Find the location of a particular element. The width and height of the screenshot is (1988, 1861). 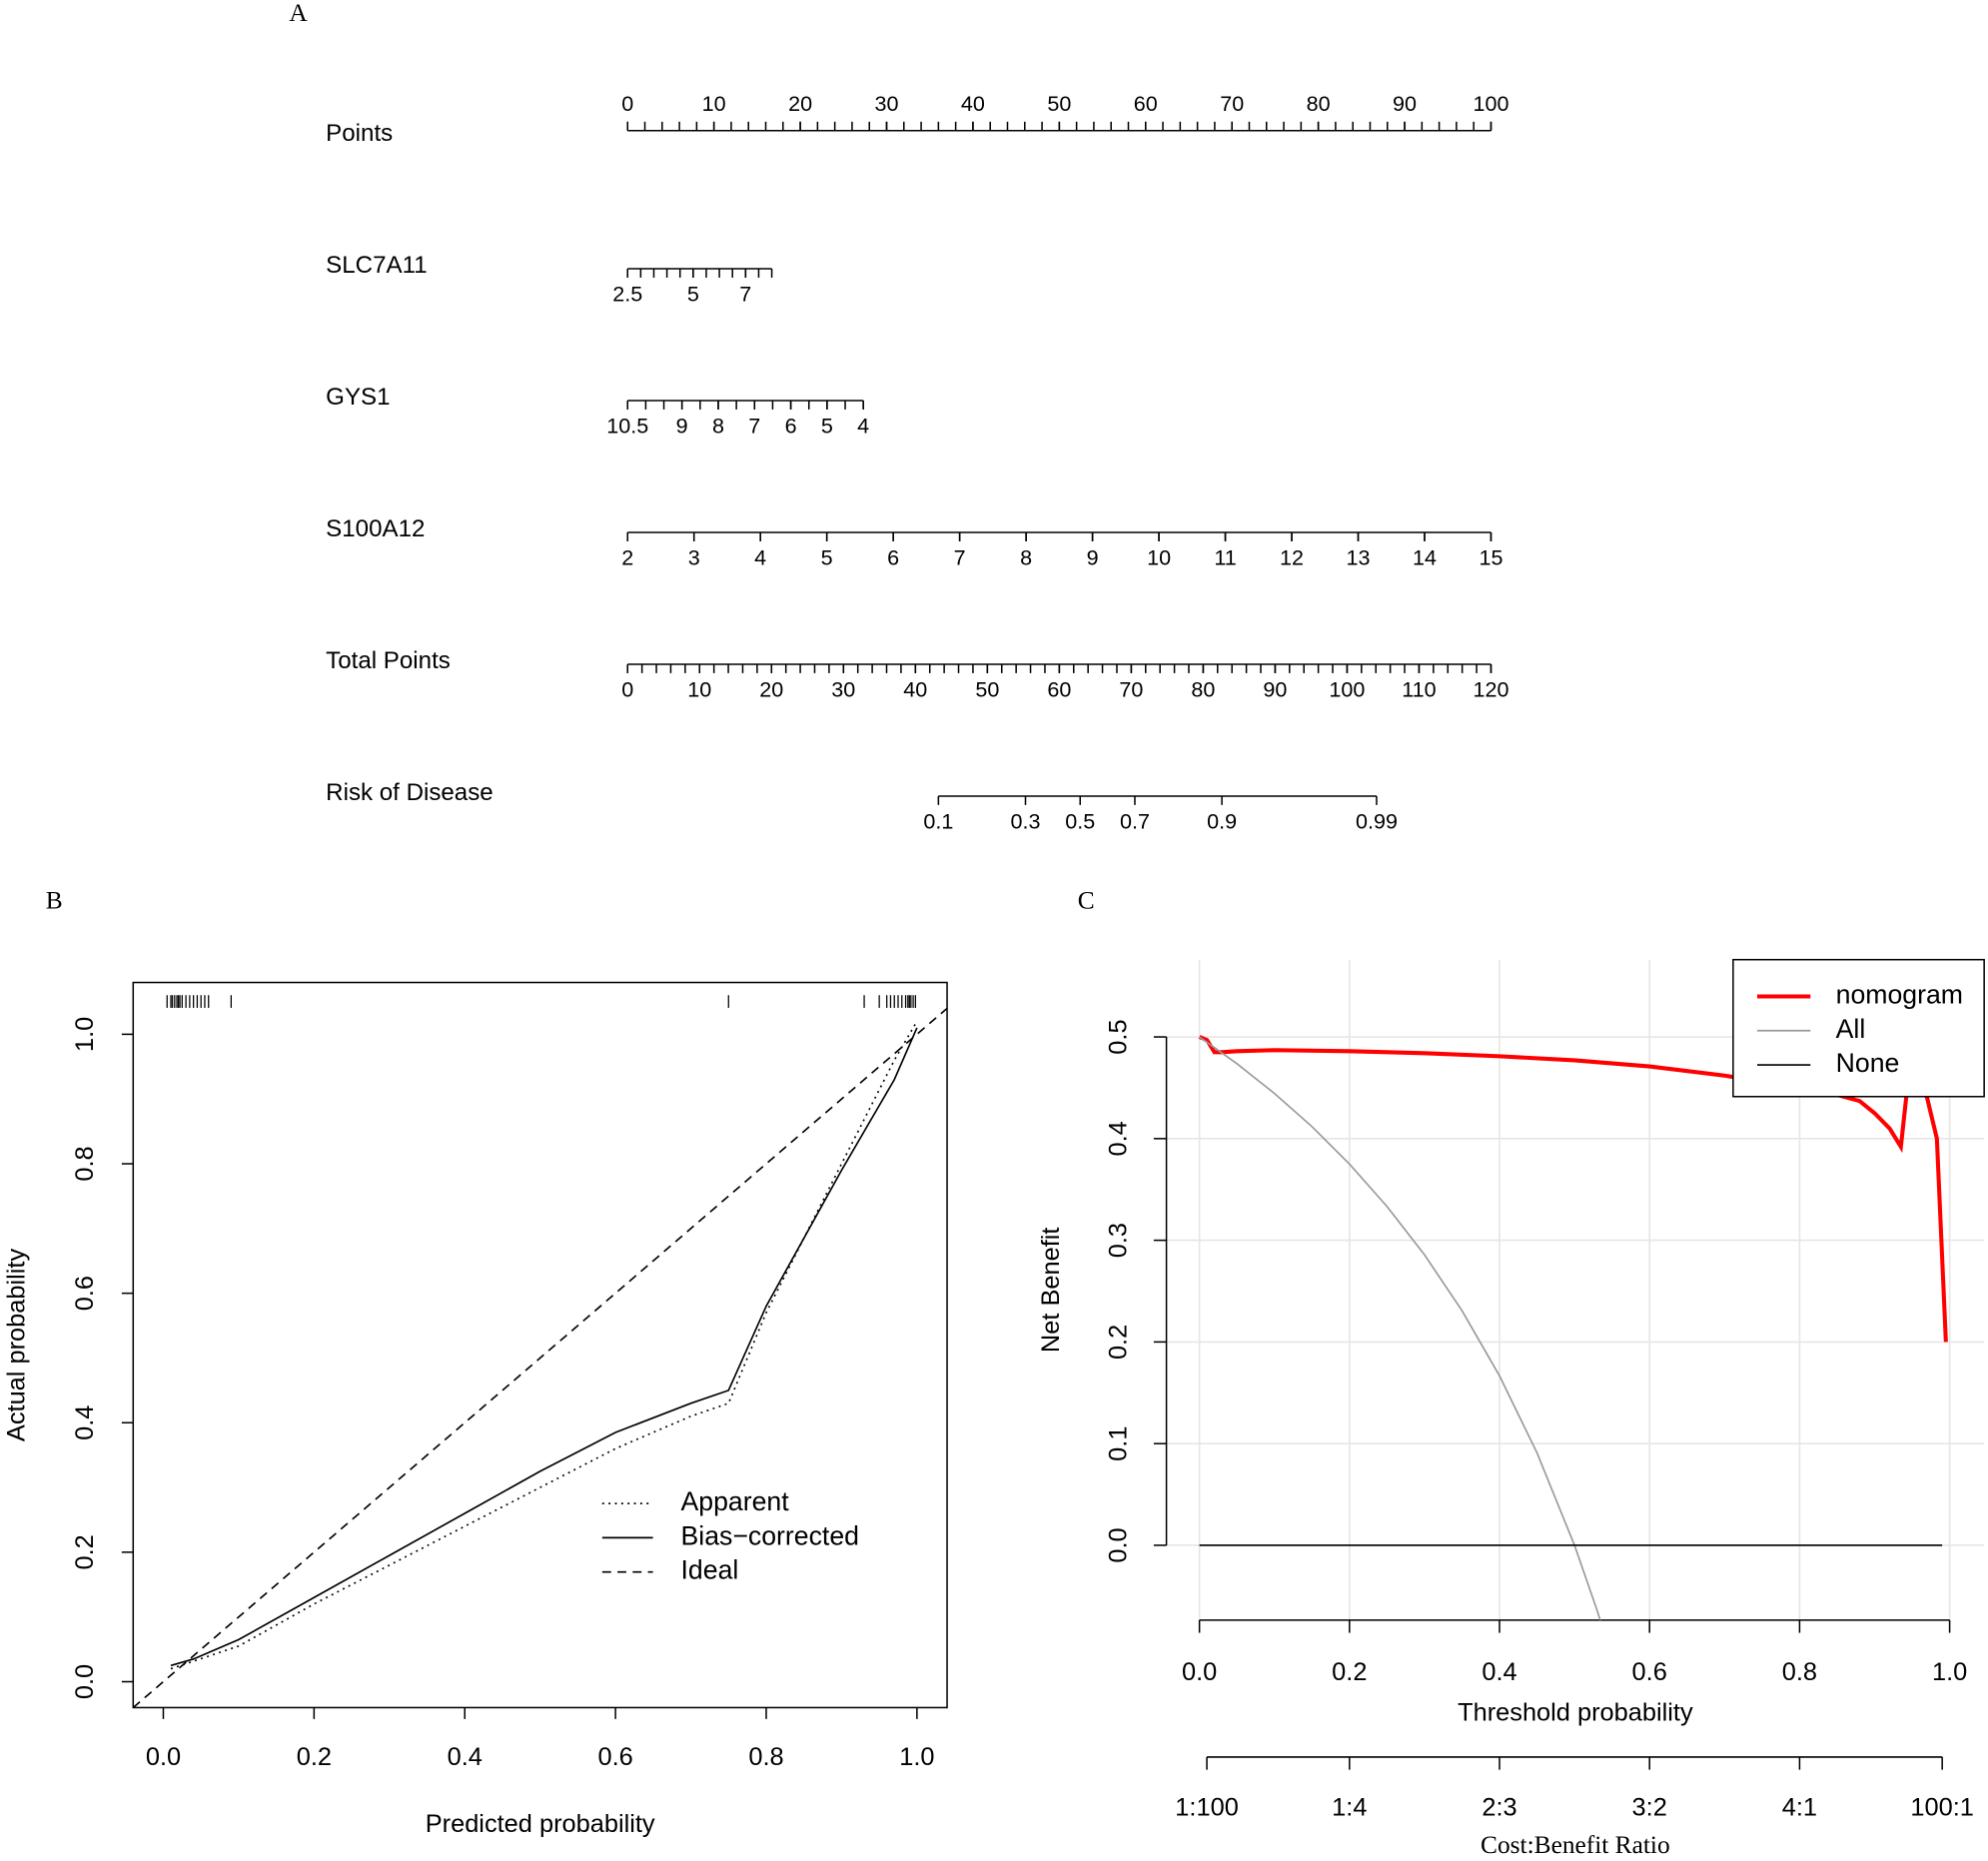

tick-label: 0.1 is located at coordinates (938, 820).